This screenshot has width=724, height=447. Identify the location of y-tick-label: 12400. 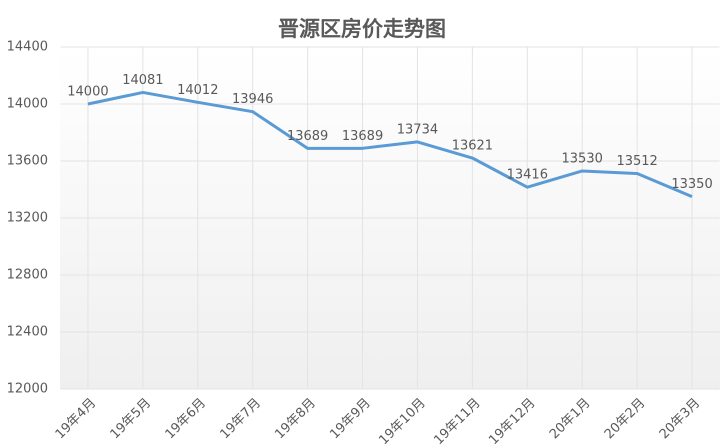
(27, 332).